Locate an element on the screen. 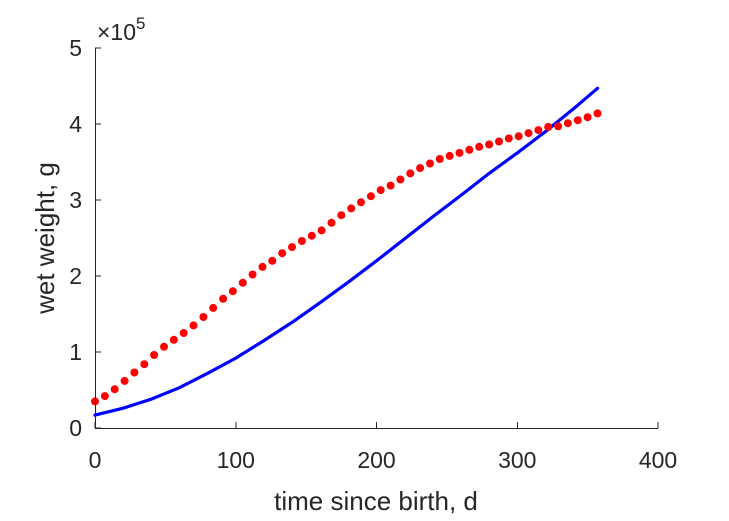 Image resolution: width=729 pixels, height=521 pixels. x-tick-label: 0 is located at coordinates (95, 460).